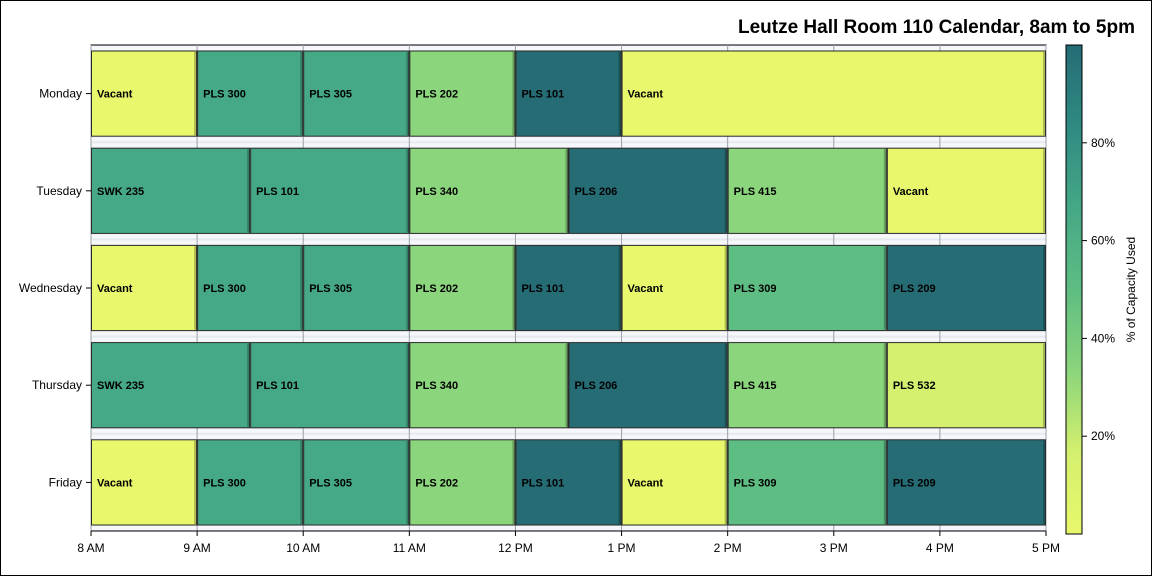  I want to click on x-tick-label: 9 AM, so click(196, 548).